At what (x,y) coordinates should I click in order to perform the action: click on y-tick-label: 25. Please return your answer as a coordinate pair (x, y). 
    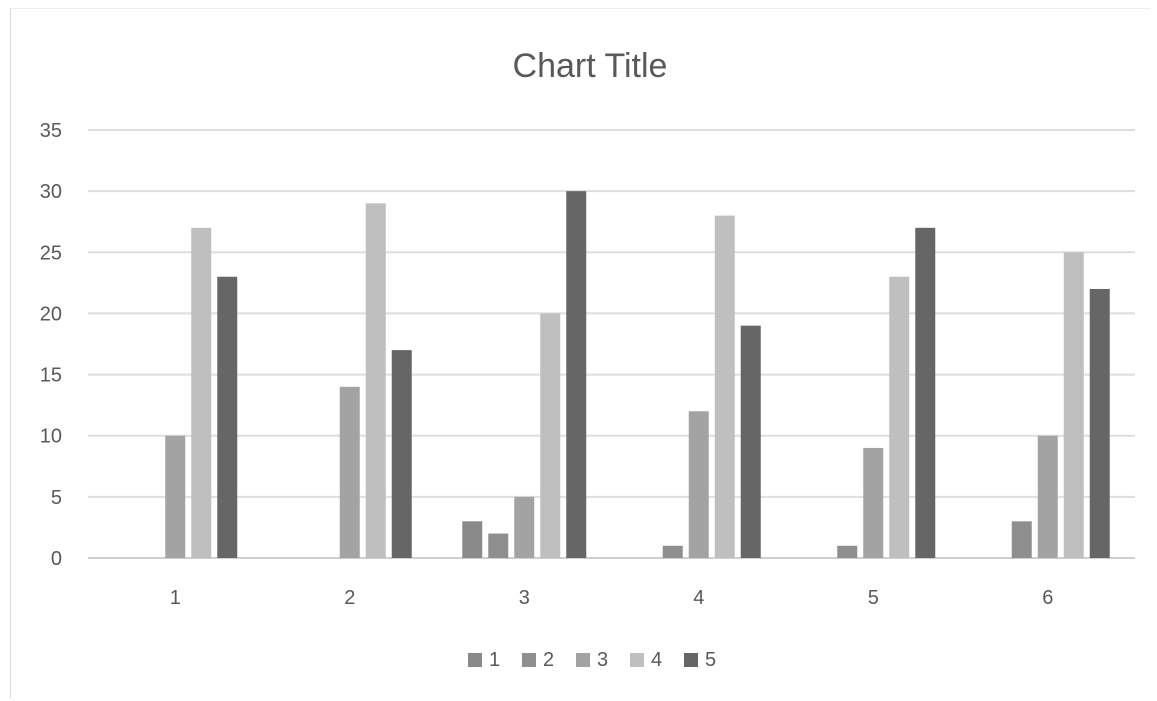
    Looking at the image, I should click on (51, 253).